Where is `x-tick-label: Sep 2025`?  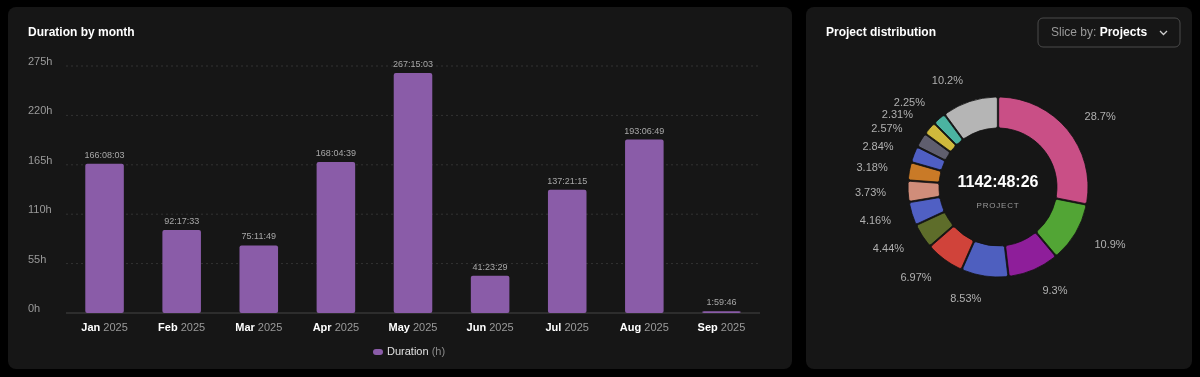 x-tick-label: Sep 2025 is located at coordinates (721, 327).